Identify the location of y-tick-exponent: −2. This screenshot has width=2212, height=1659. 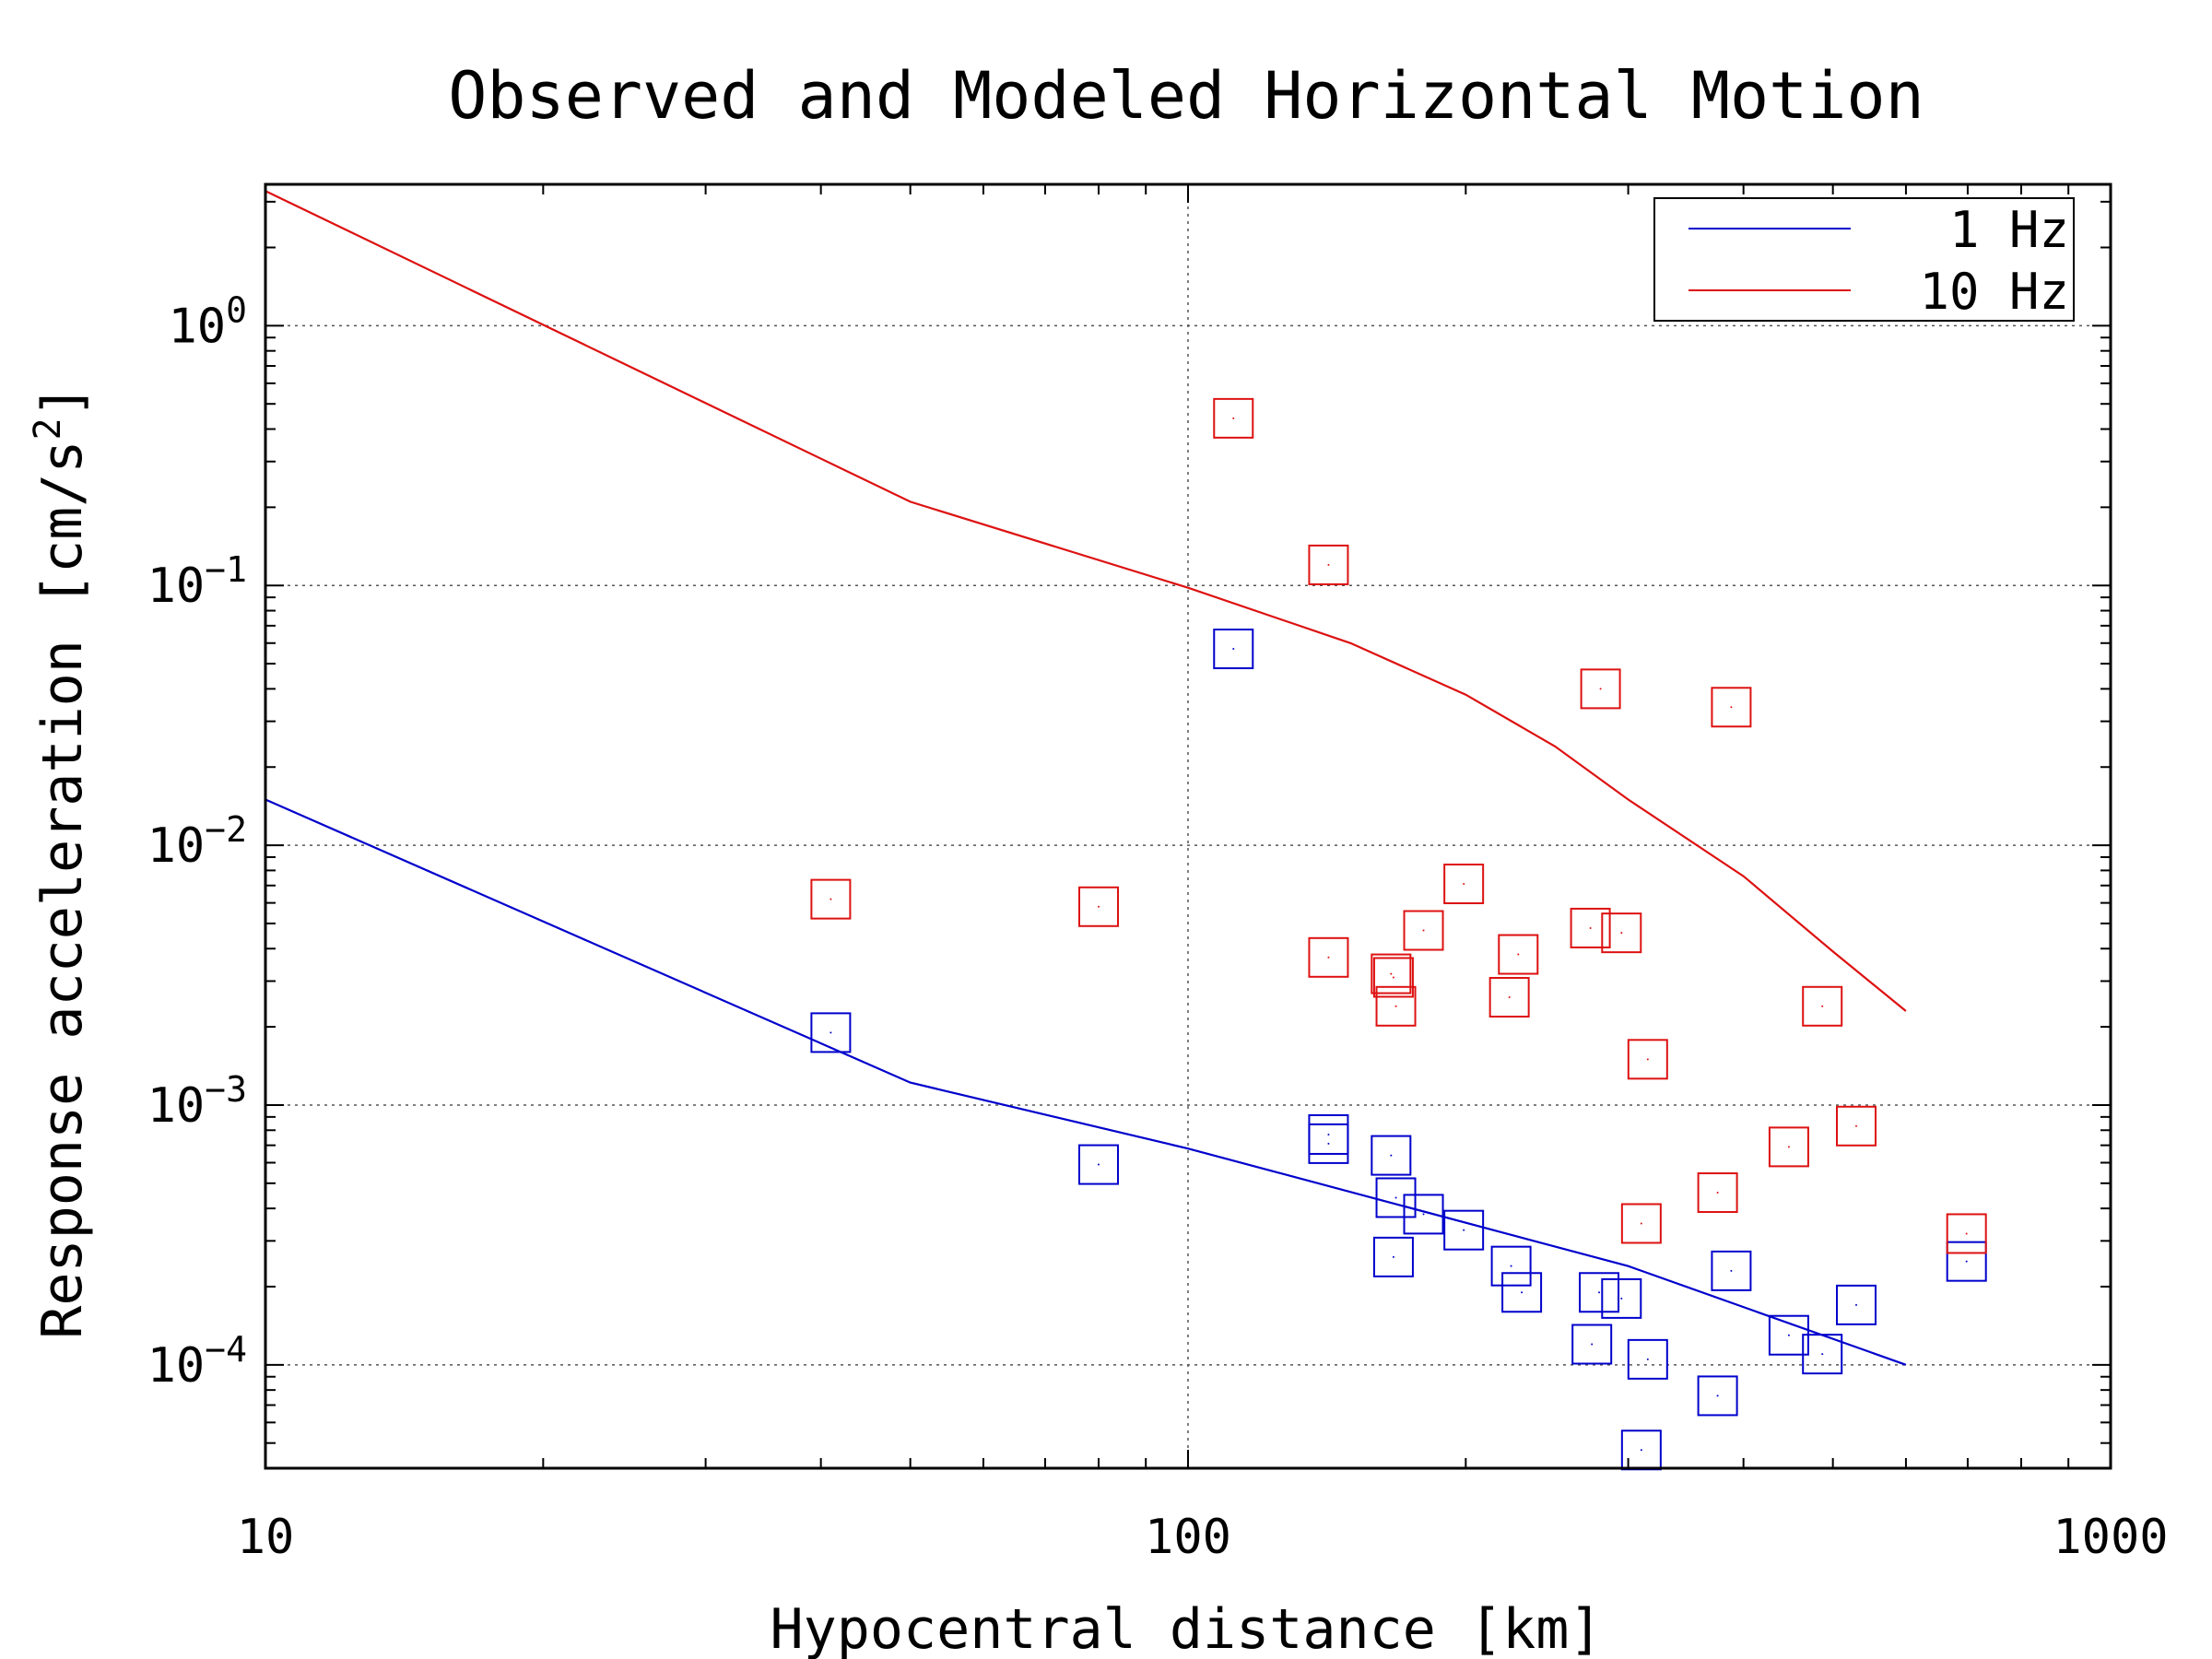
(226, 829).